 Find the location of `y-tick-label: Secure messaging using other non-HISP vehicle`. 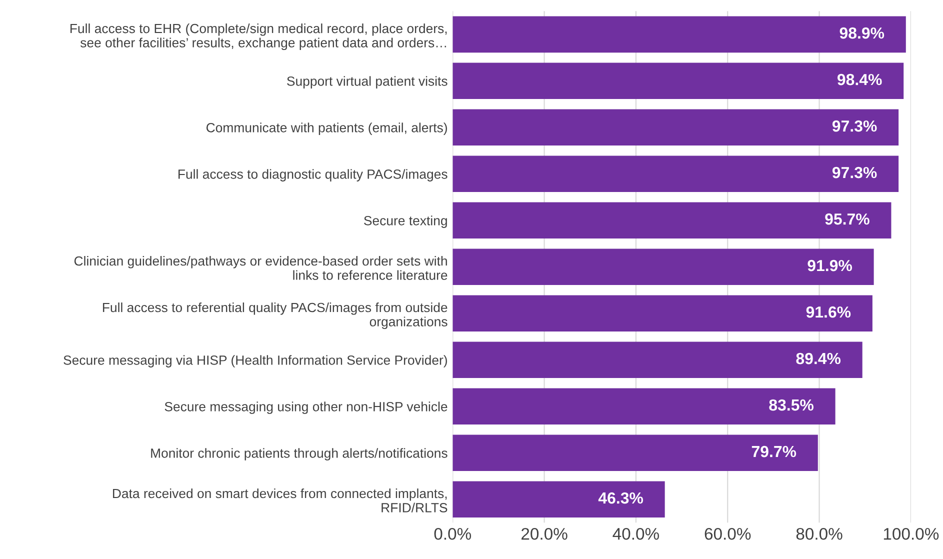

y-tick-label: Secure messaging using other non-HISP vehicle is located at coordinates (306, 408).